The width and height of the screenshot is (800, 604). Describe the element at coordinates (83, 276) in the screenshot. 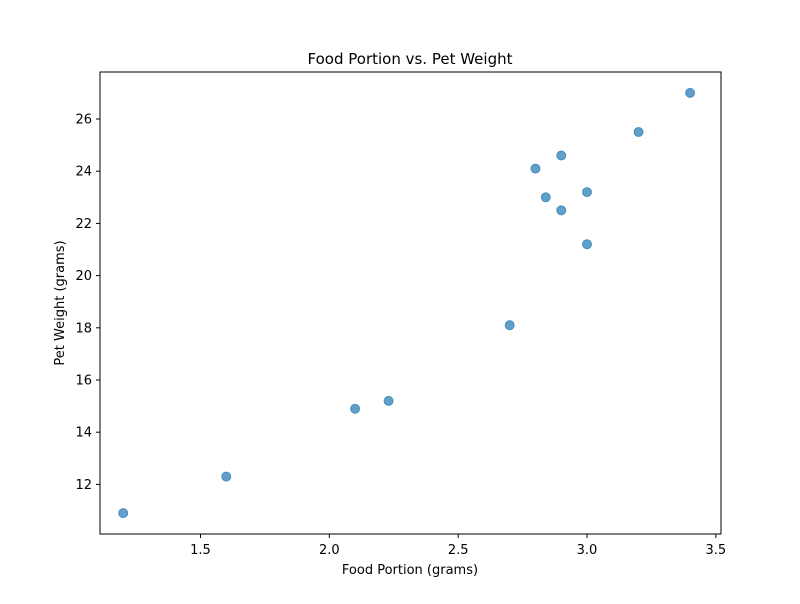

I see `y-tick-label: 20` at that location.